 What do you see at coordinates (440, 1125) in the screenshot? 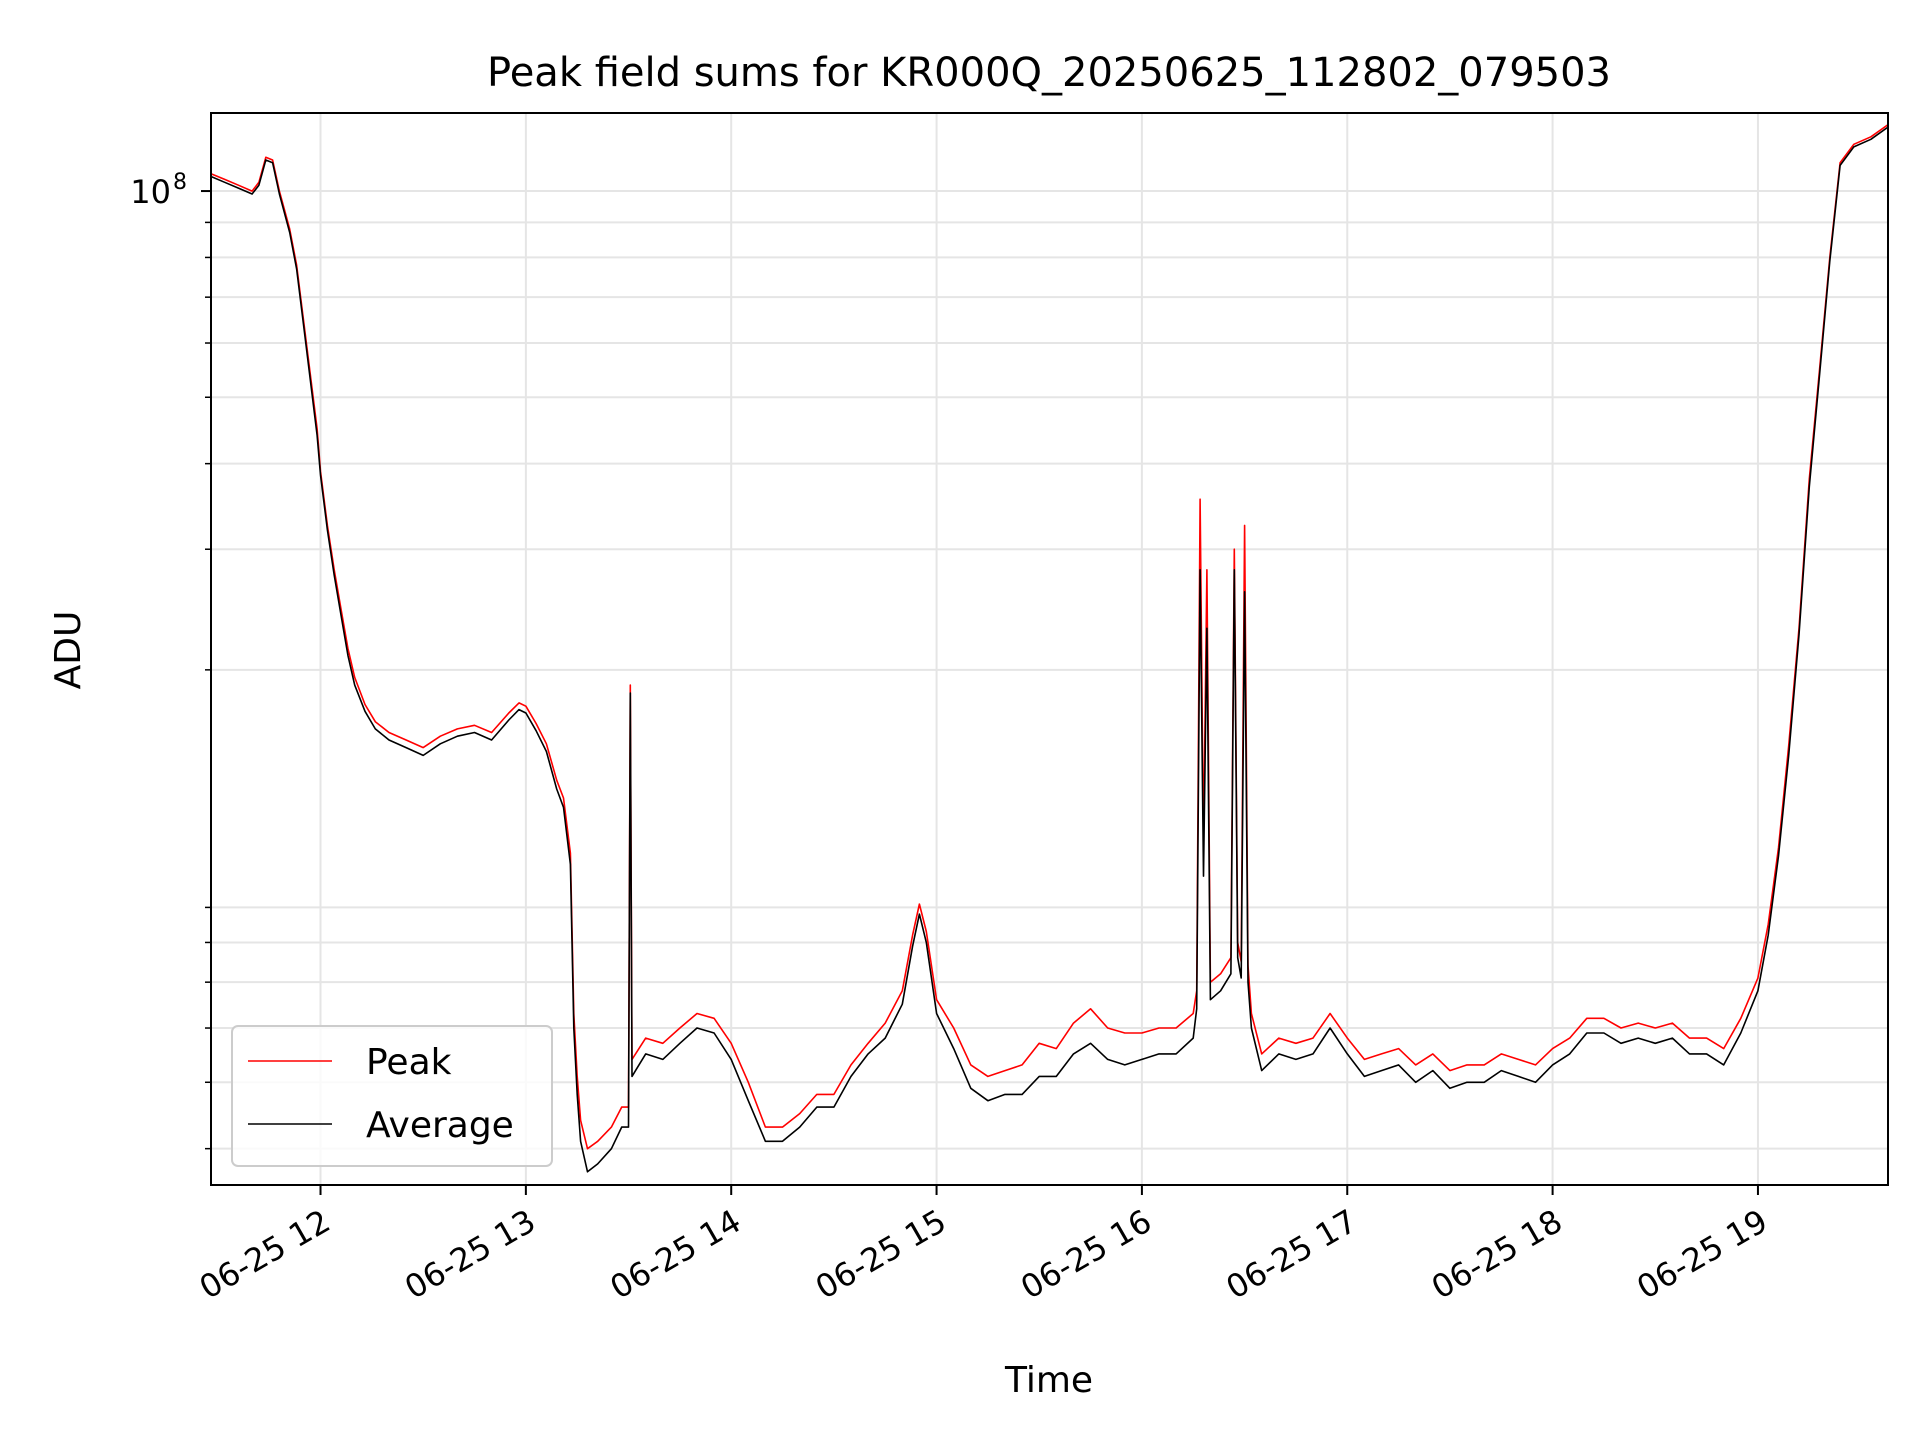
I see `legend-average-label: Average` at bounding box center [440, 1125].